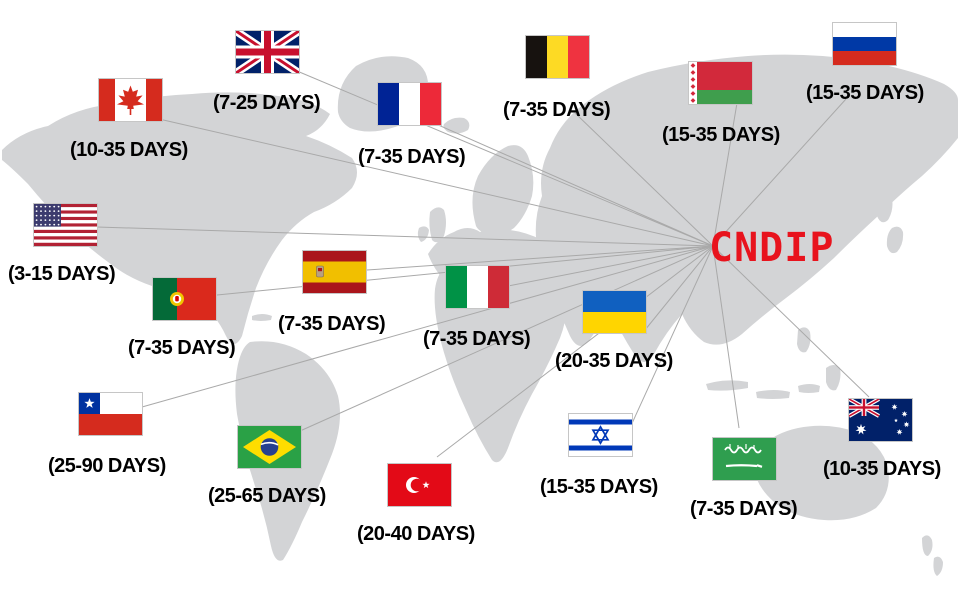  Describe the element at coordinates (267, 52) in the screenshot. I see `uk-flag-icon` at that location.